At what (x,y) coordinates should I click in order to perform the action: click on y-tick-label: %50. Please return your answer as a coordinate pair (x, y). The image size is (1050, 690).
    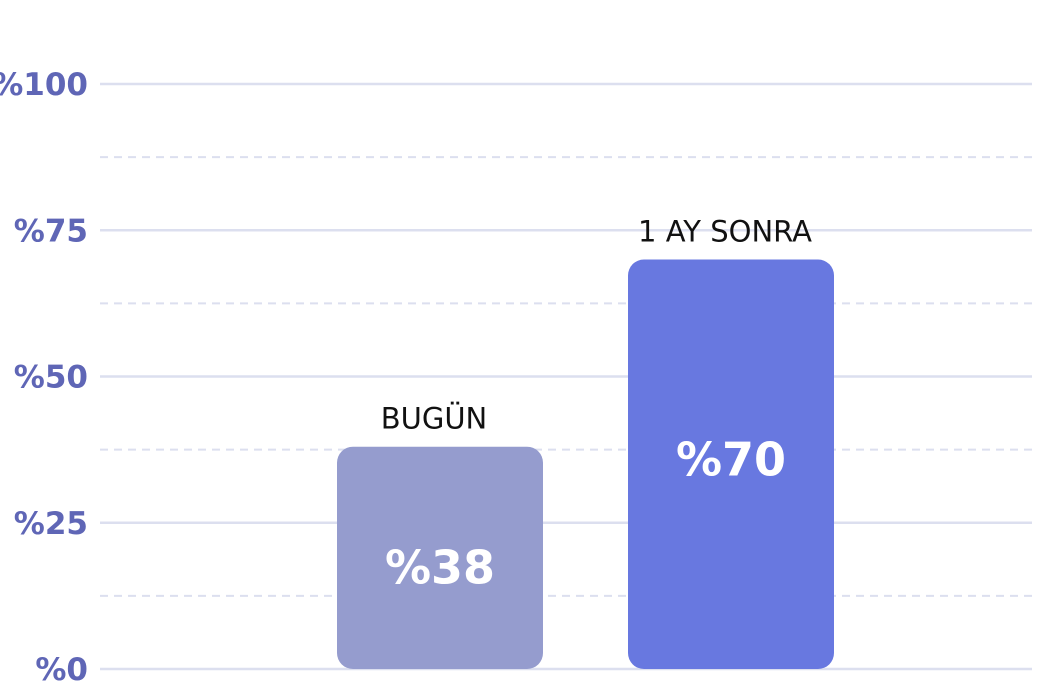
    Looking at the image, I should click on (51, 378).